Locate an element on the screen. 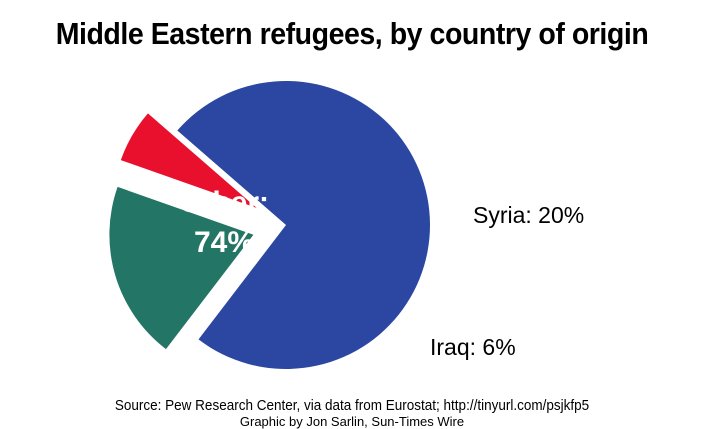  slice-label-syria: Syria: 20% is located at coordinates (528, 215).